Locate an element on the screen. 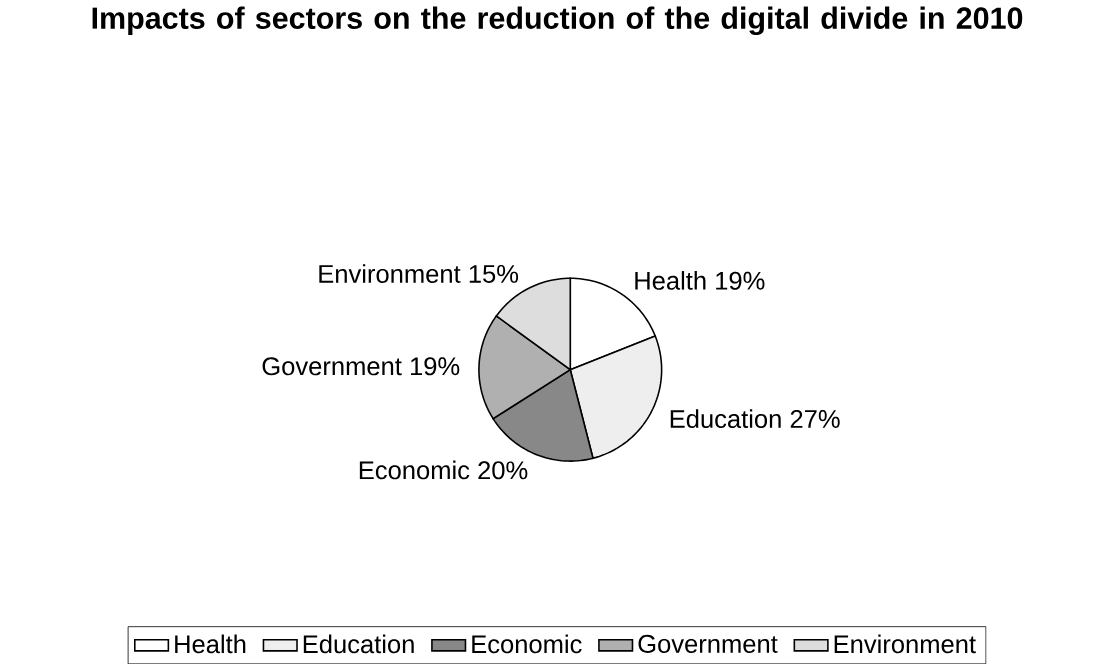 The width and height of the screenshot is (1114, 664). legend-label: Health is located at coordinates (210, 644).